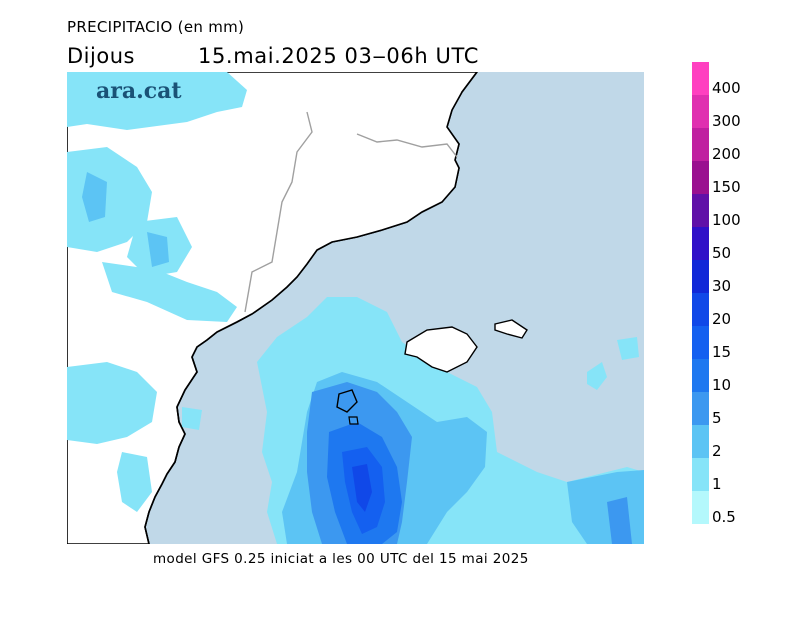 Image resolution: width=800 pixels, height=617 pixels. Describe the element at coordinates (722, 352) in the screenshot. I see `legend-label: 15` at that location.